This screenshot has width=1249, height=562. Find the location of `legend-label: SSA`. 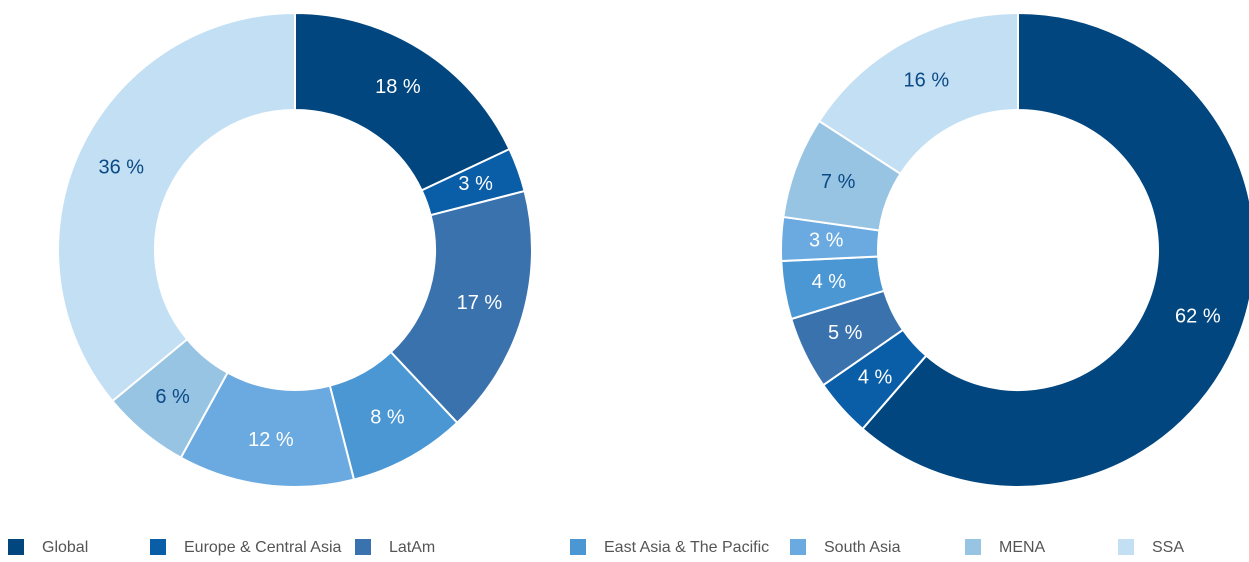

legend-label: SSA is located at coordinates (1168, 547).